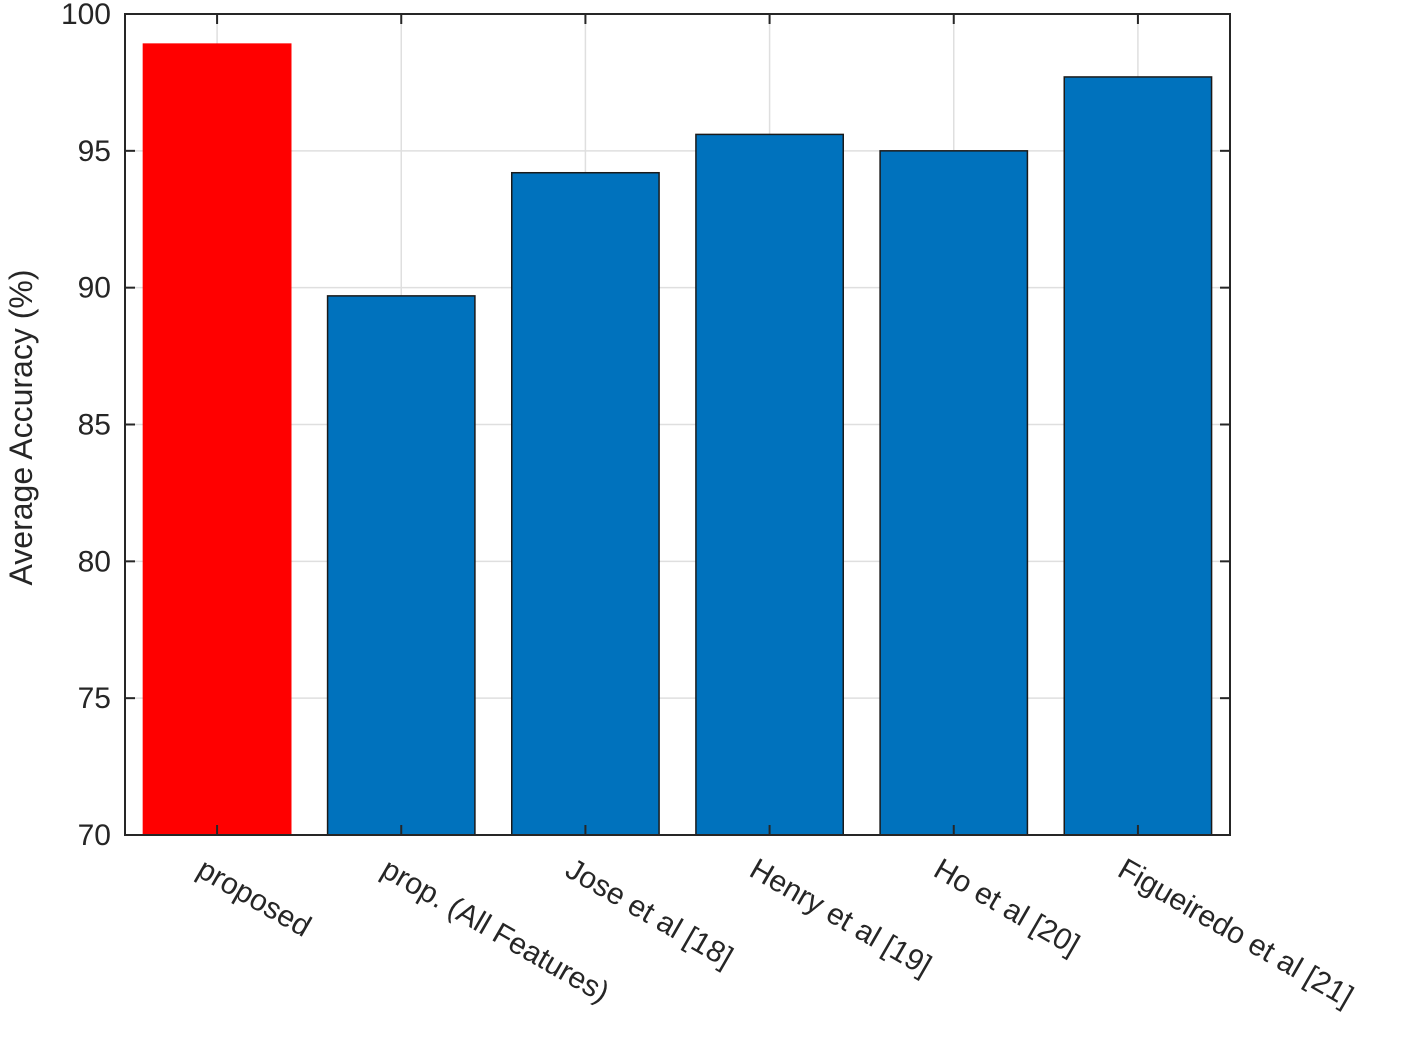 The width and height of the screenshot is (1403, 1044). What do you see at coordinates (94, 835) in the screenshot?
I see `y-tick-label: 70` at bounding box center [94, 835].